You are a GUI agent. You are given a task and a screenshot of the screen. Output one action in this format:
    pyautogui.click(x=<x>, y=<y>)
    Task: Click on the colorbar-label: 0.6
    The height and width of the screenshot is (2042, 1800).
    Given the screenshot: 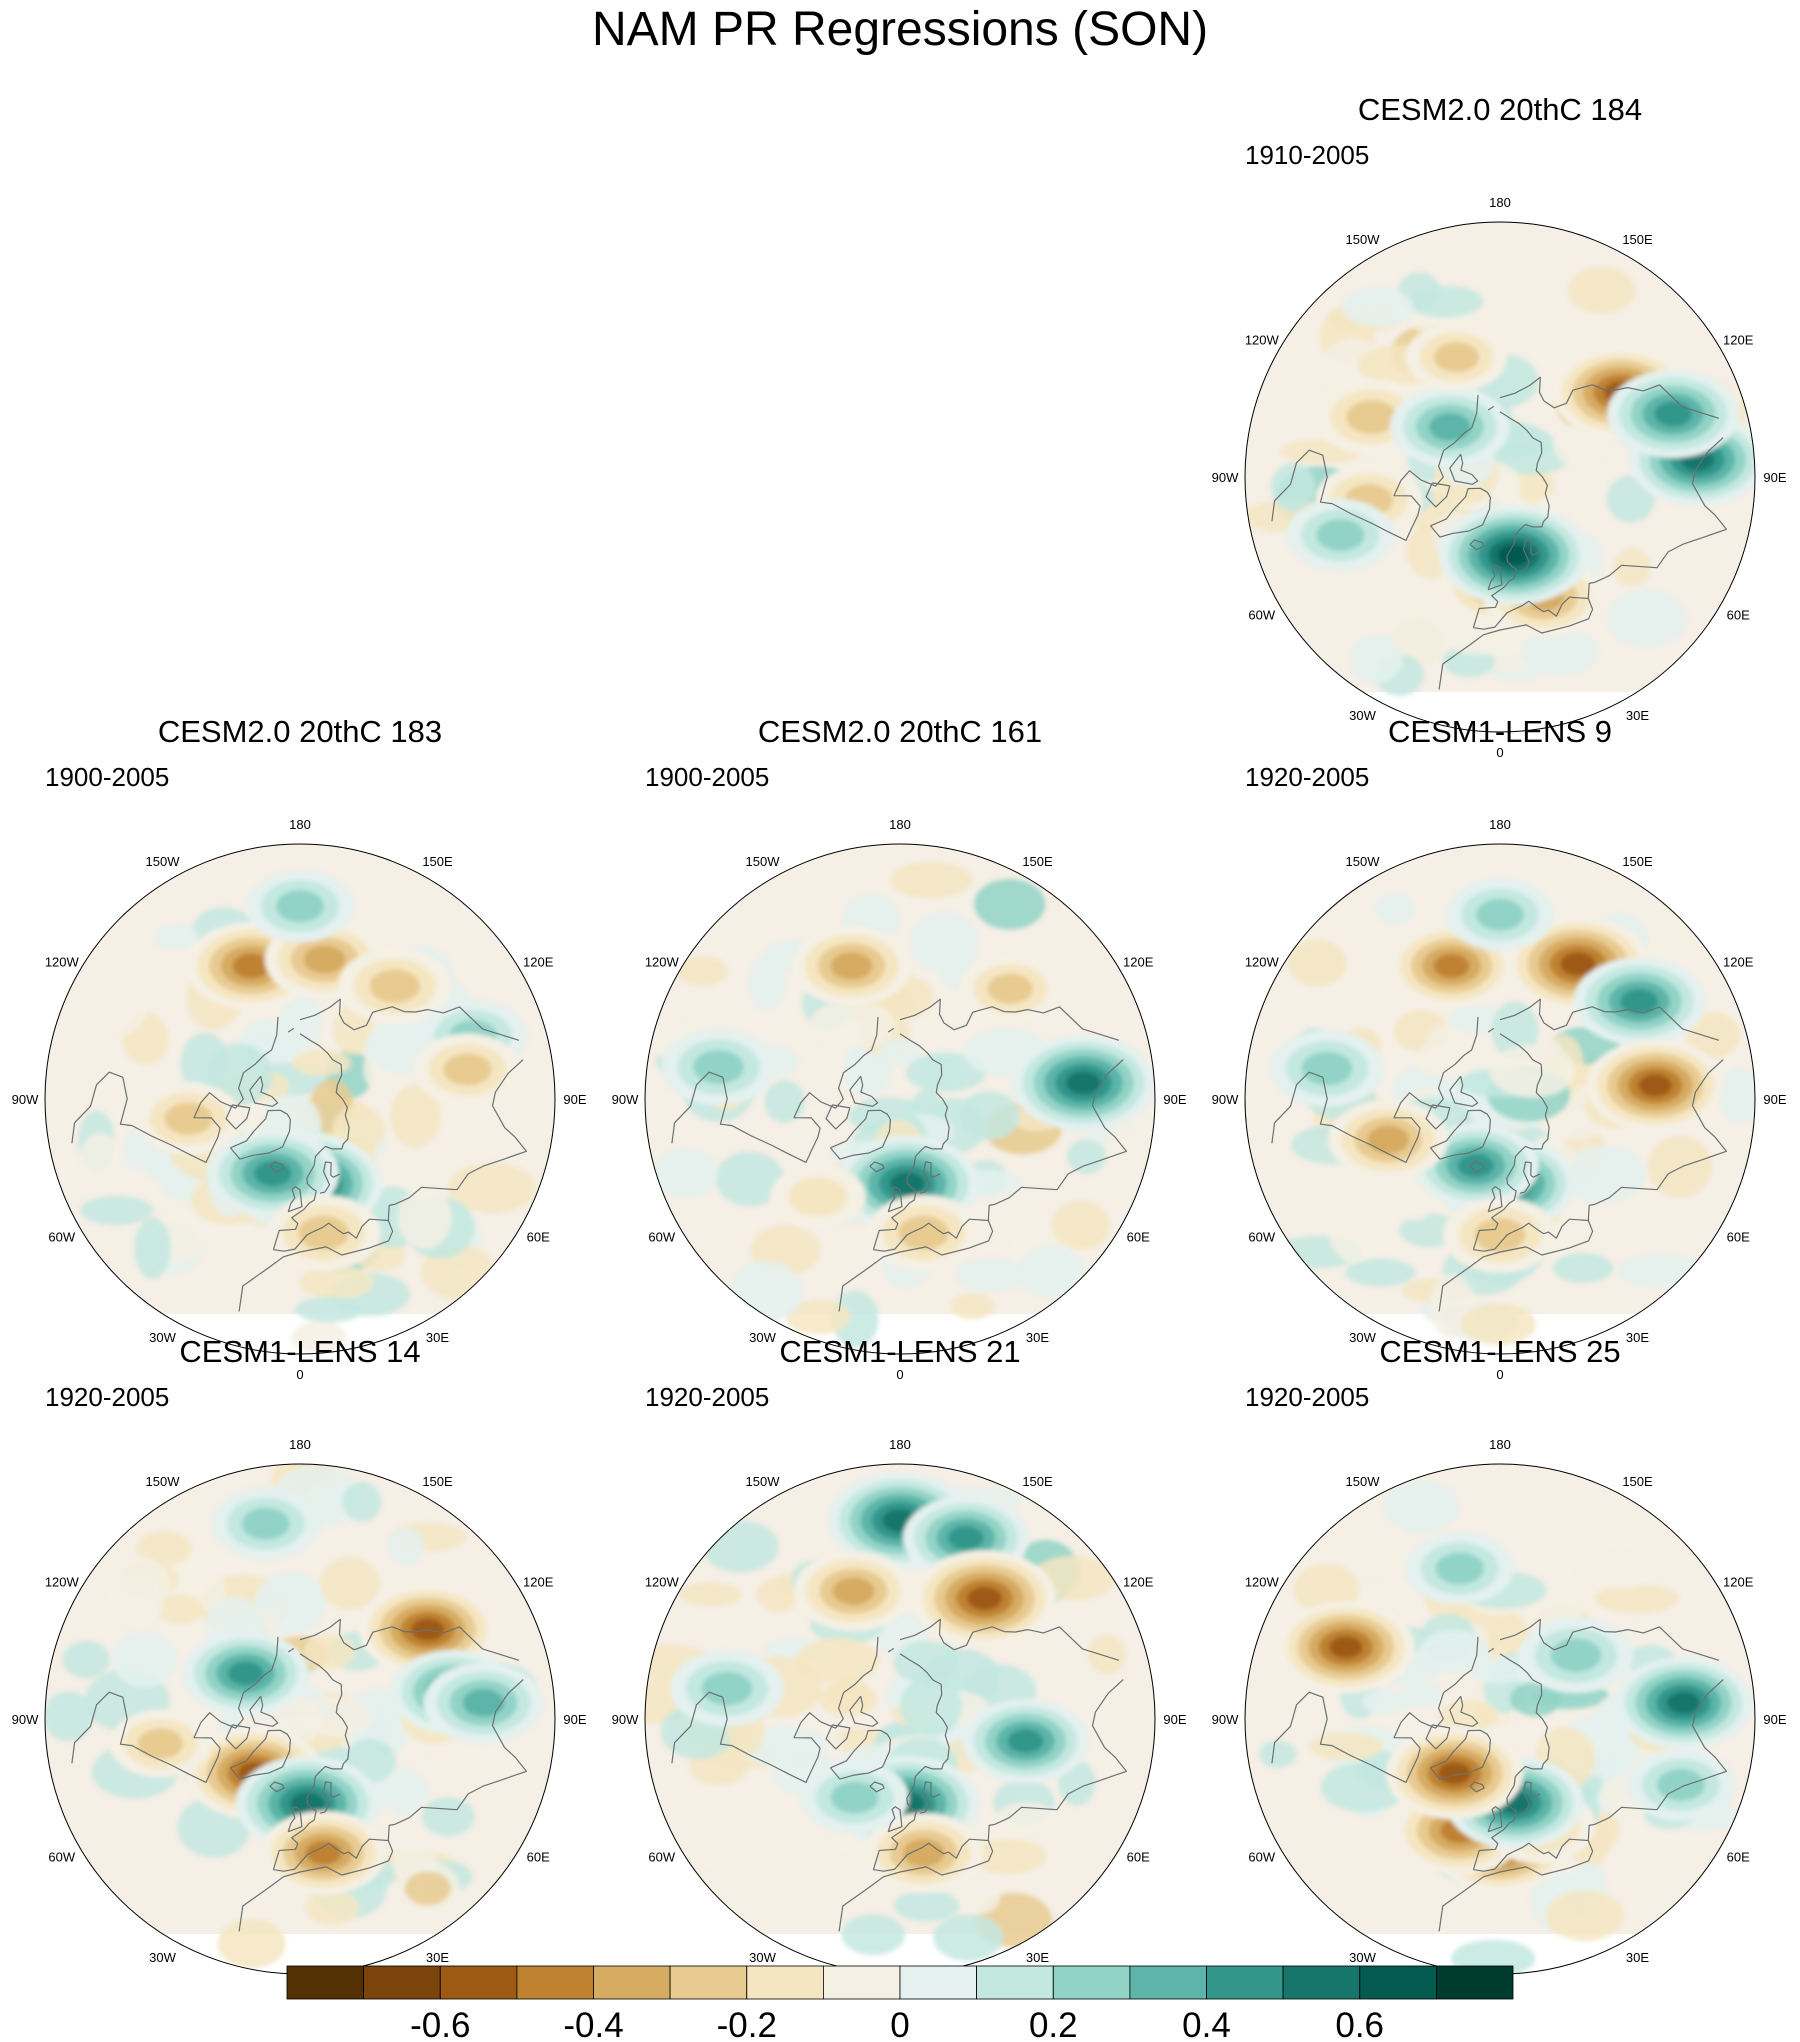 What is the action you would take?
    pyautogui.click(x=1359, y=2024)
    